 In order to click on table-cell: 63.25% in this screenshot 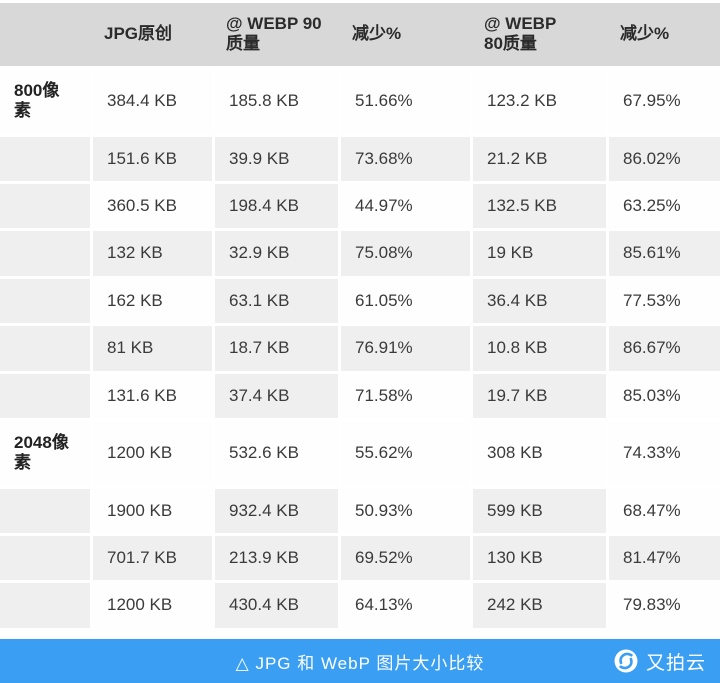, I will do `click(663, 206)`.